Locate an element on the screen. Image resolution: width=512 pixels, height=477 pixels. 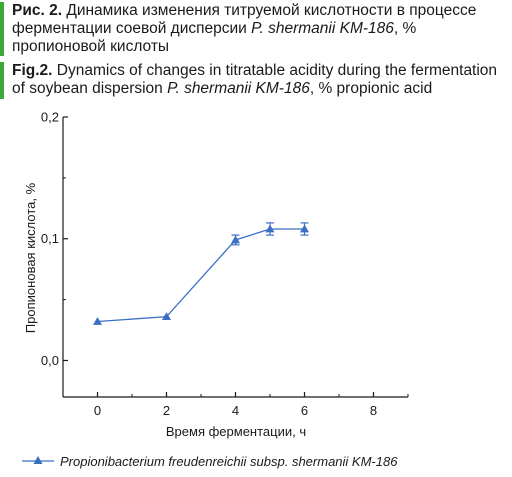
x-axis-title: Время ферментации, ч is located at coordinates (236, 431).